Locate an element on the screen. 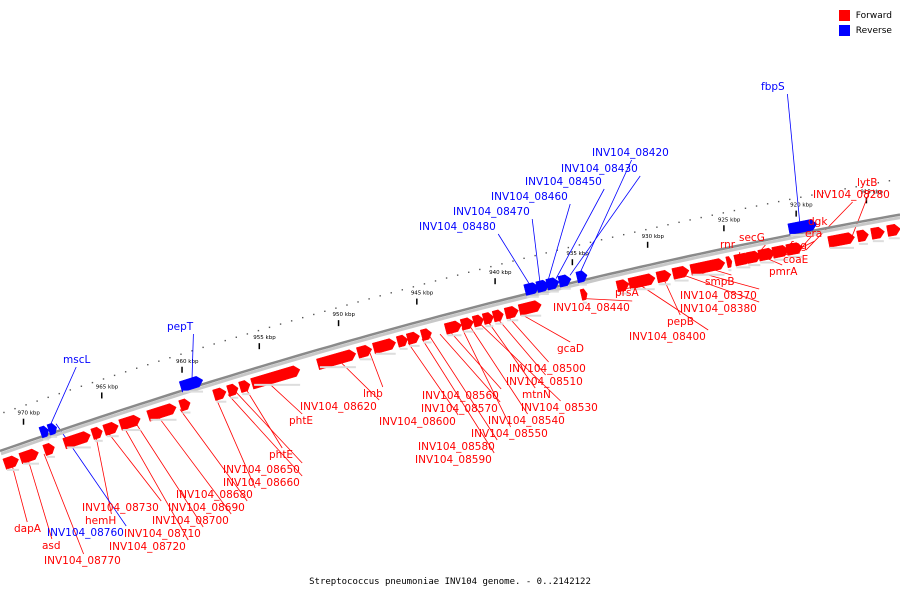 This screenshot has height=600, width=900. gene-label: INV104_08720 is located at coordinates (147, 547).